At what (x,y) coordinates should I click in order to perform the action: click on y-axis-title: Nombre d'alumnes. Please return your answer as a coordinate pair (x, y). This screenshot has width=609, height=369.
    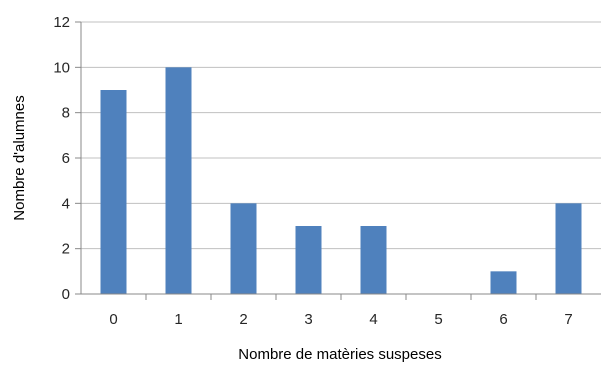
    Looking at the image, I should click on (19, 157).